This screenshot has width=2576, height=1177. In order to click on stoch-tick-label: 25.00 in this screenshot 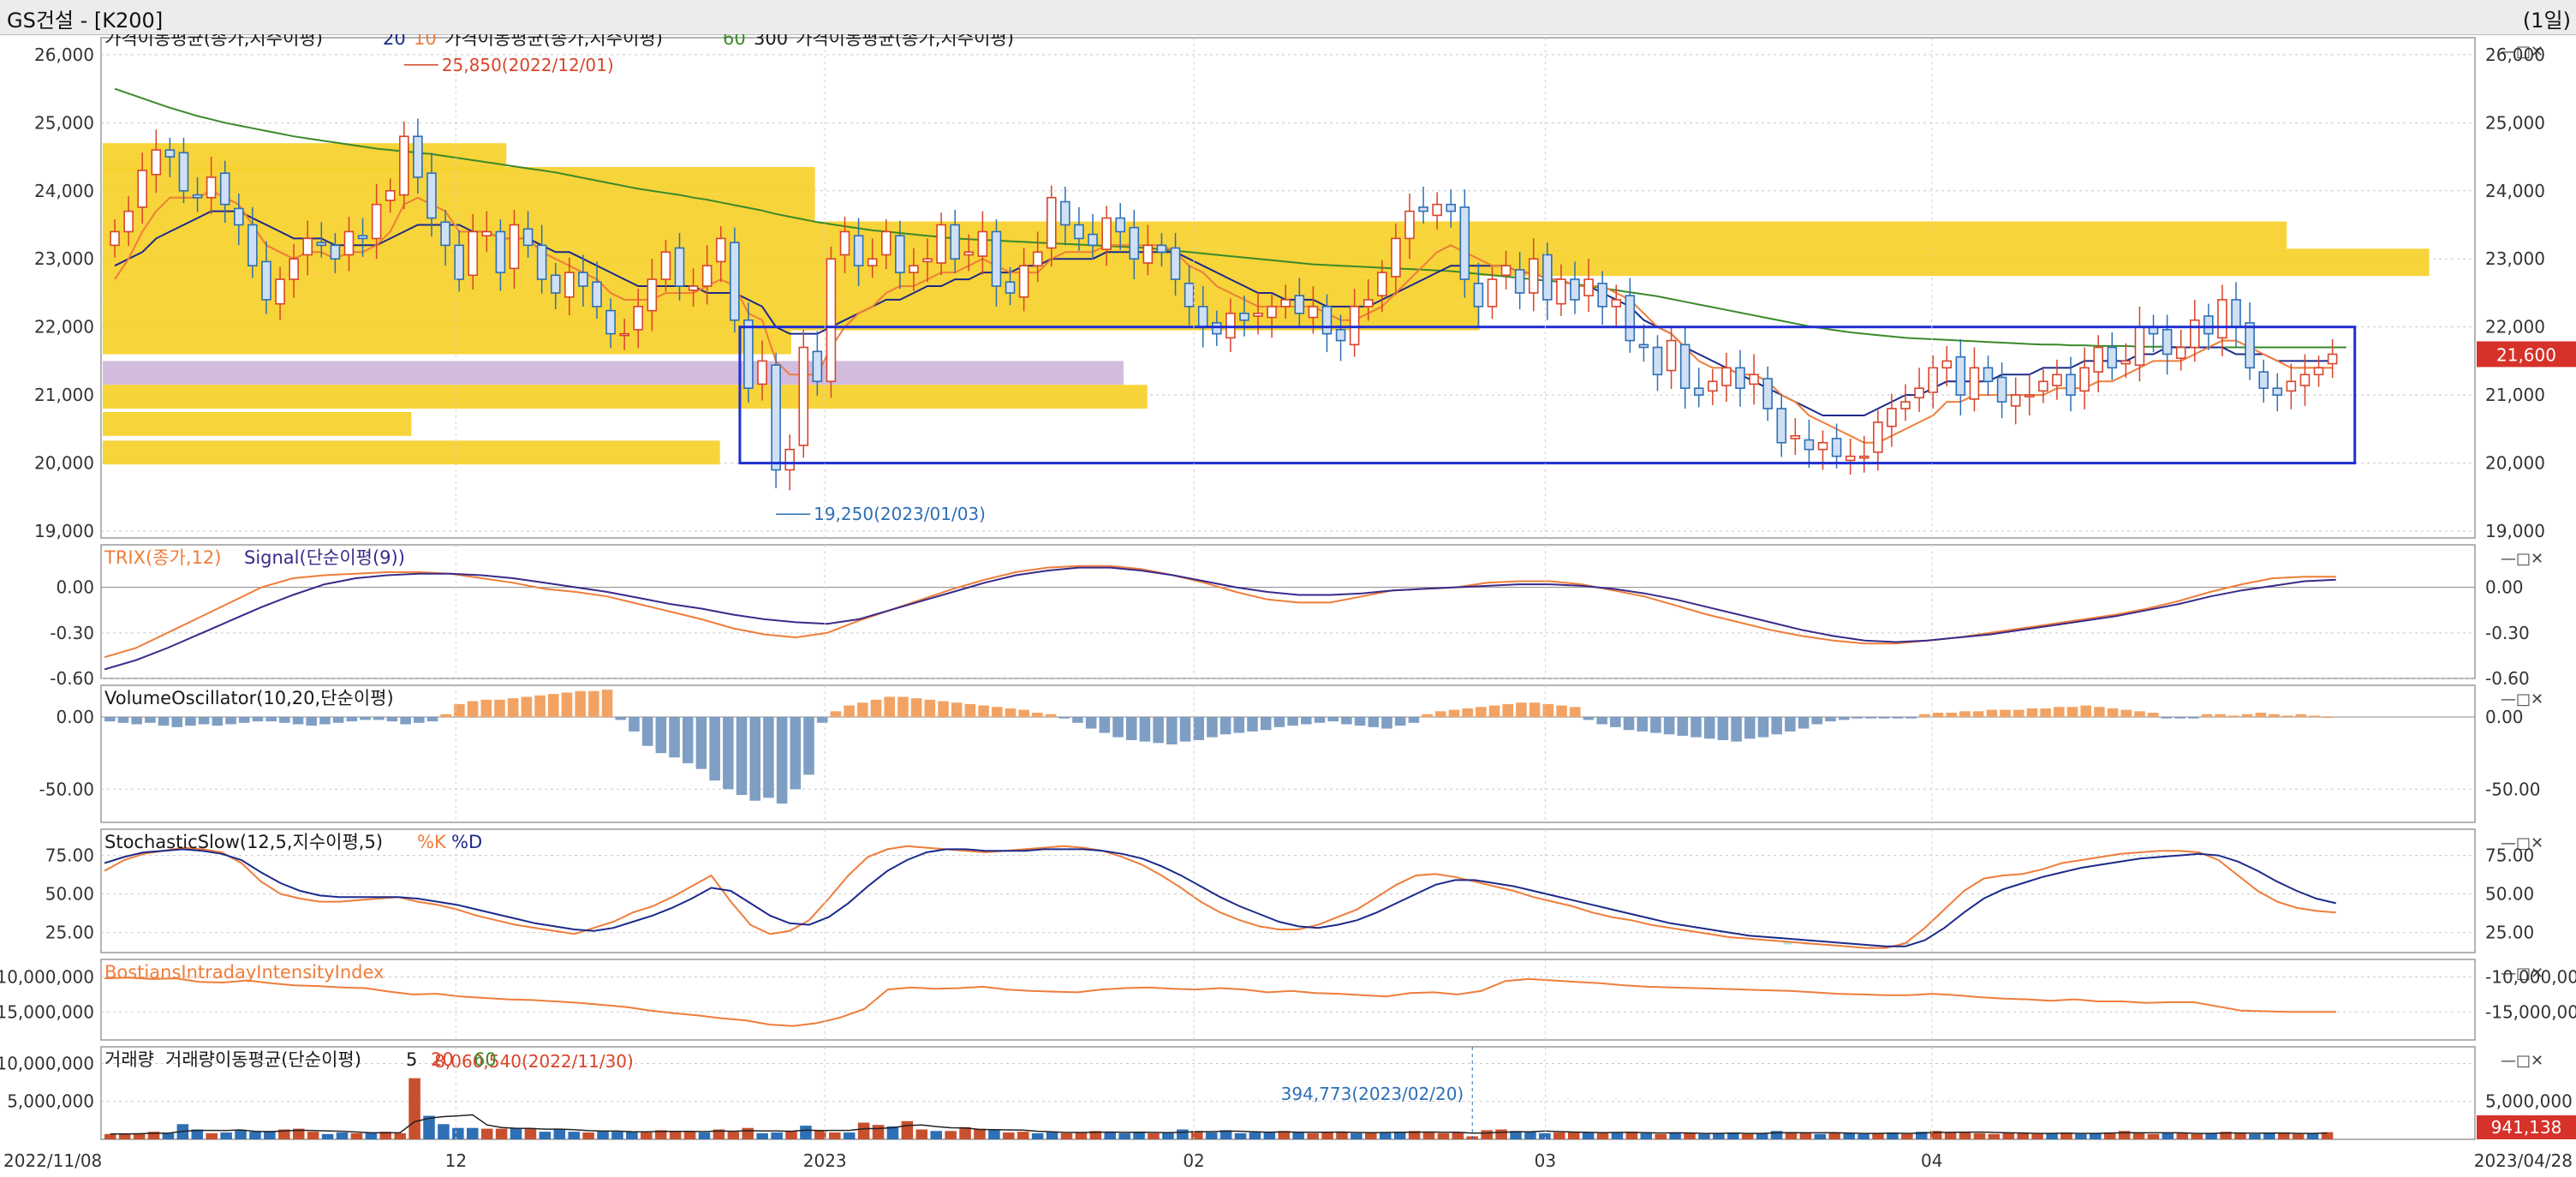, I will do `click(69, 933)`.